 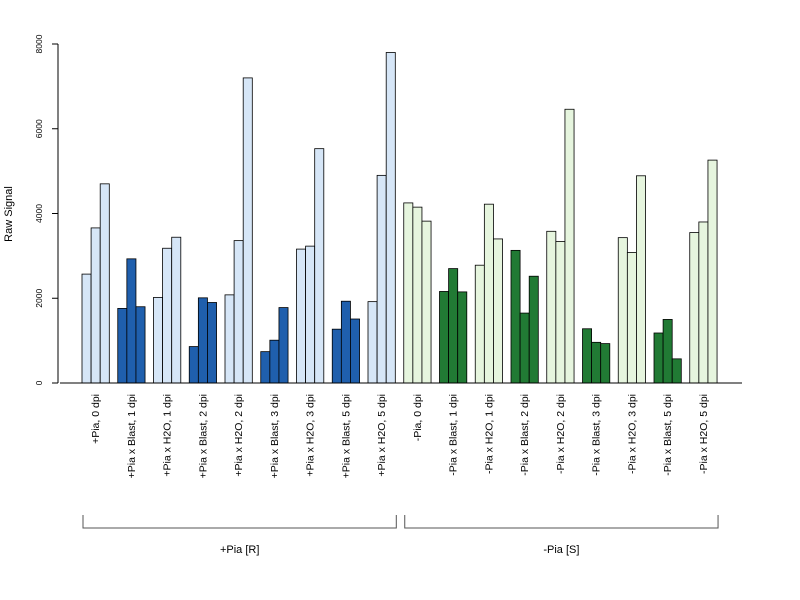 What do you see at coordinates (239, 435) in the screenshot?
I see `x-tick-label: +Pia x H2O, 2 dpi` at bounding box center [239, 435].